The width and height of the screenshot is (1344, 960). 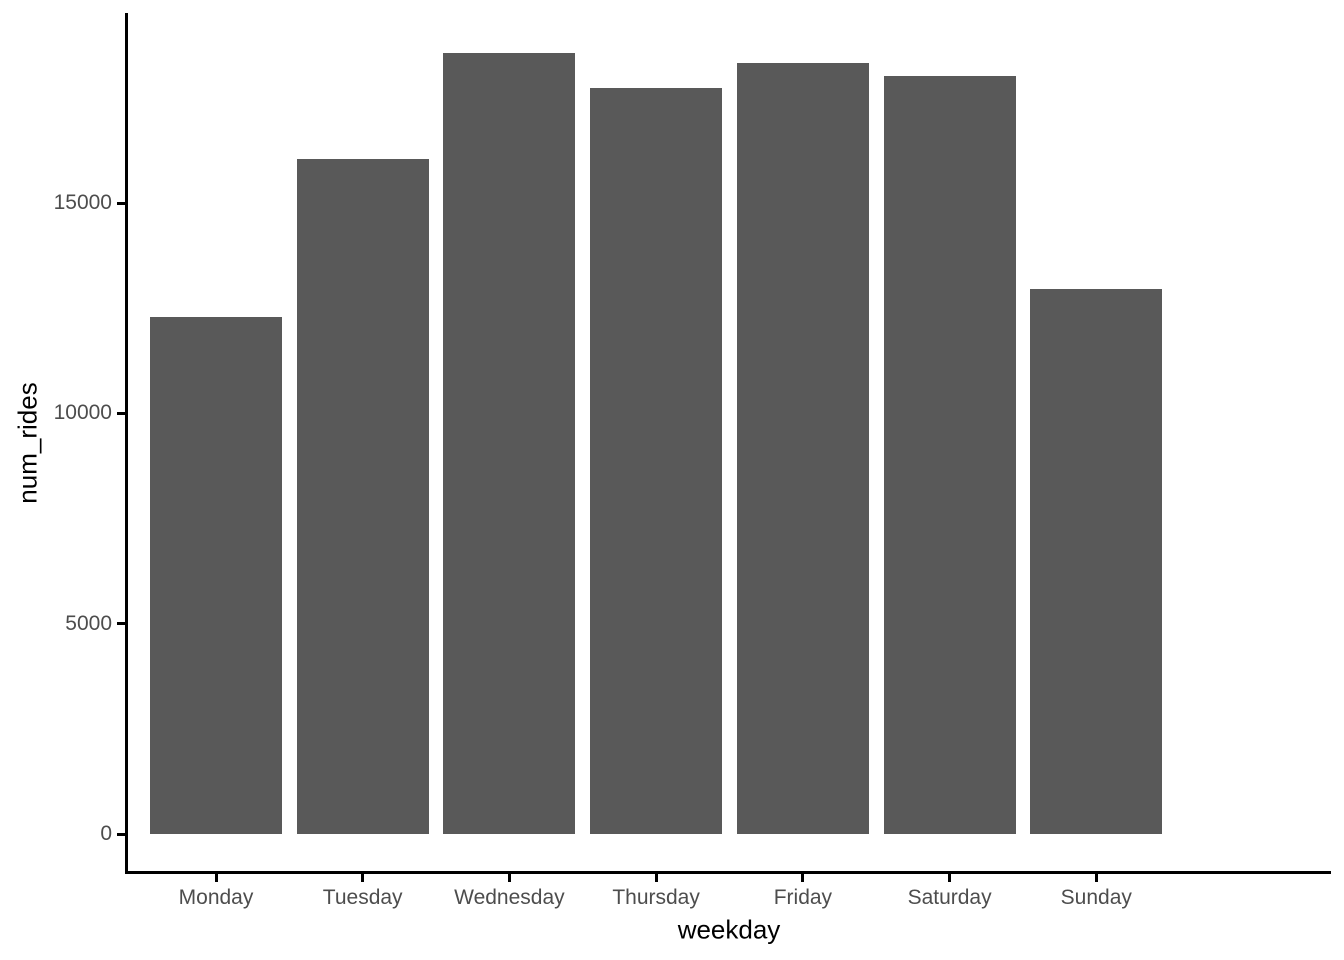 I want to click on x-tick-label-wednesday: Wednesday, so click(x=509, y=897).